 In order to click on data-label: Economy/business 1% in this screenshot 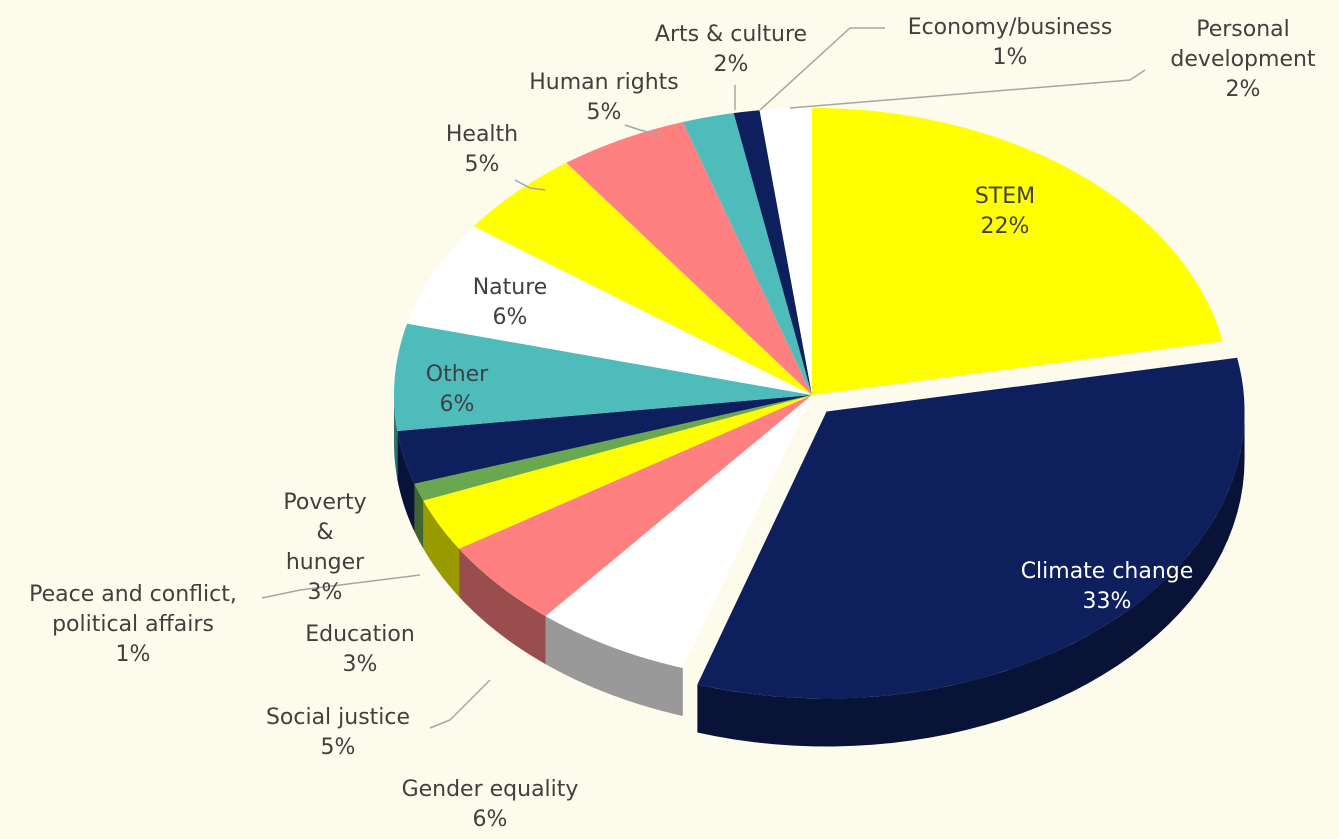, I will do `click(1010, 43)`.